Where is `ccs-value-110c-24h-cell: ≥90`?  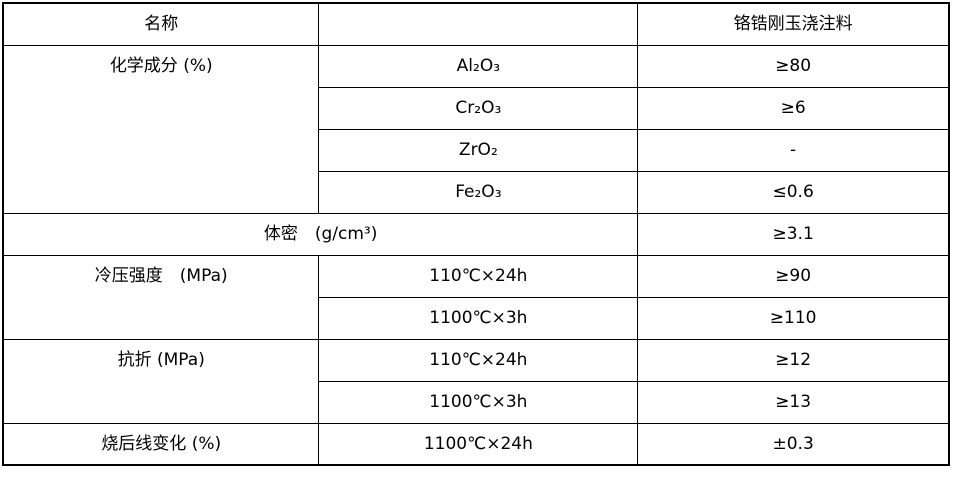
ccs-value-110c-24h-cell: ≥90 is located at coordinates (793, 276).